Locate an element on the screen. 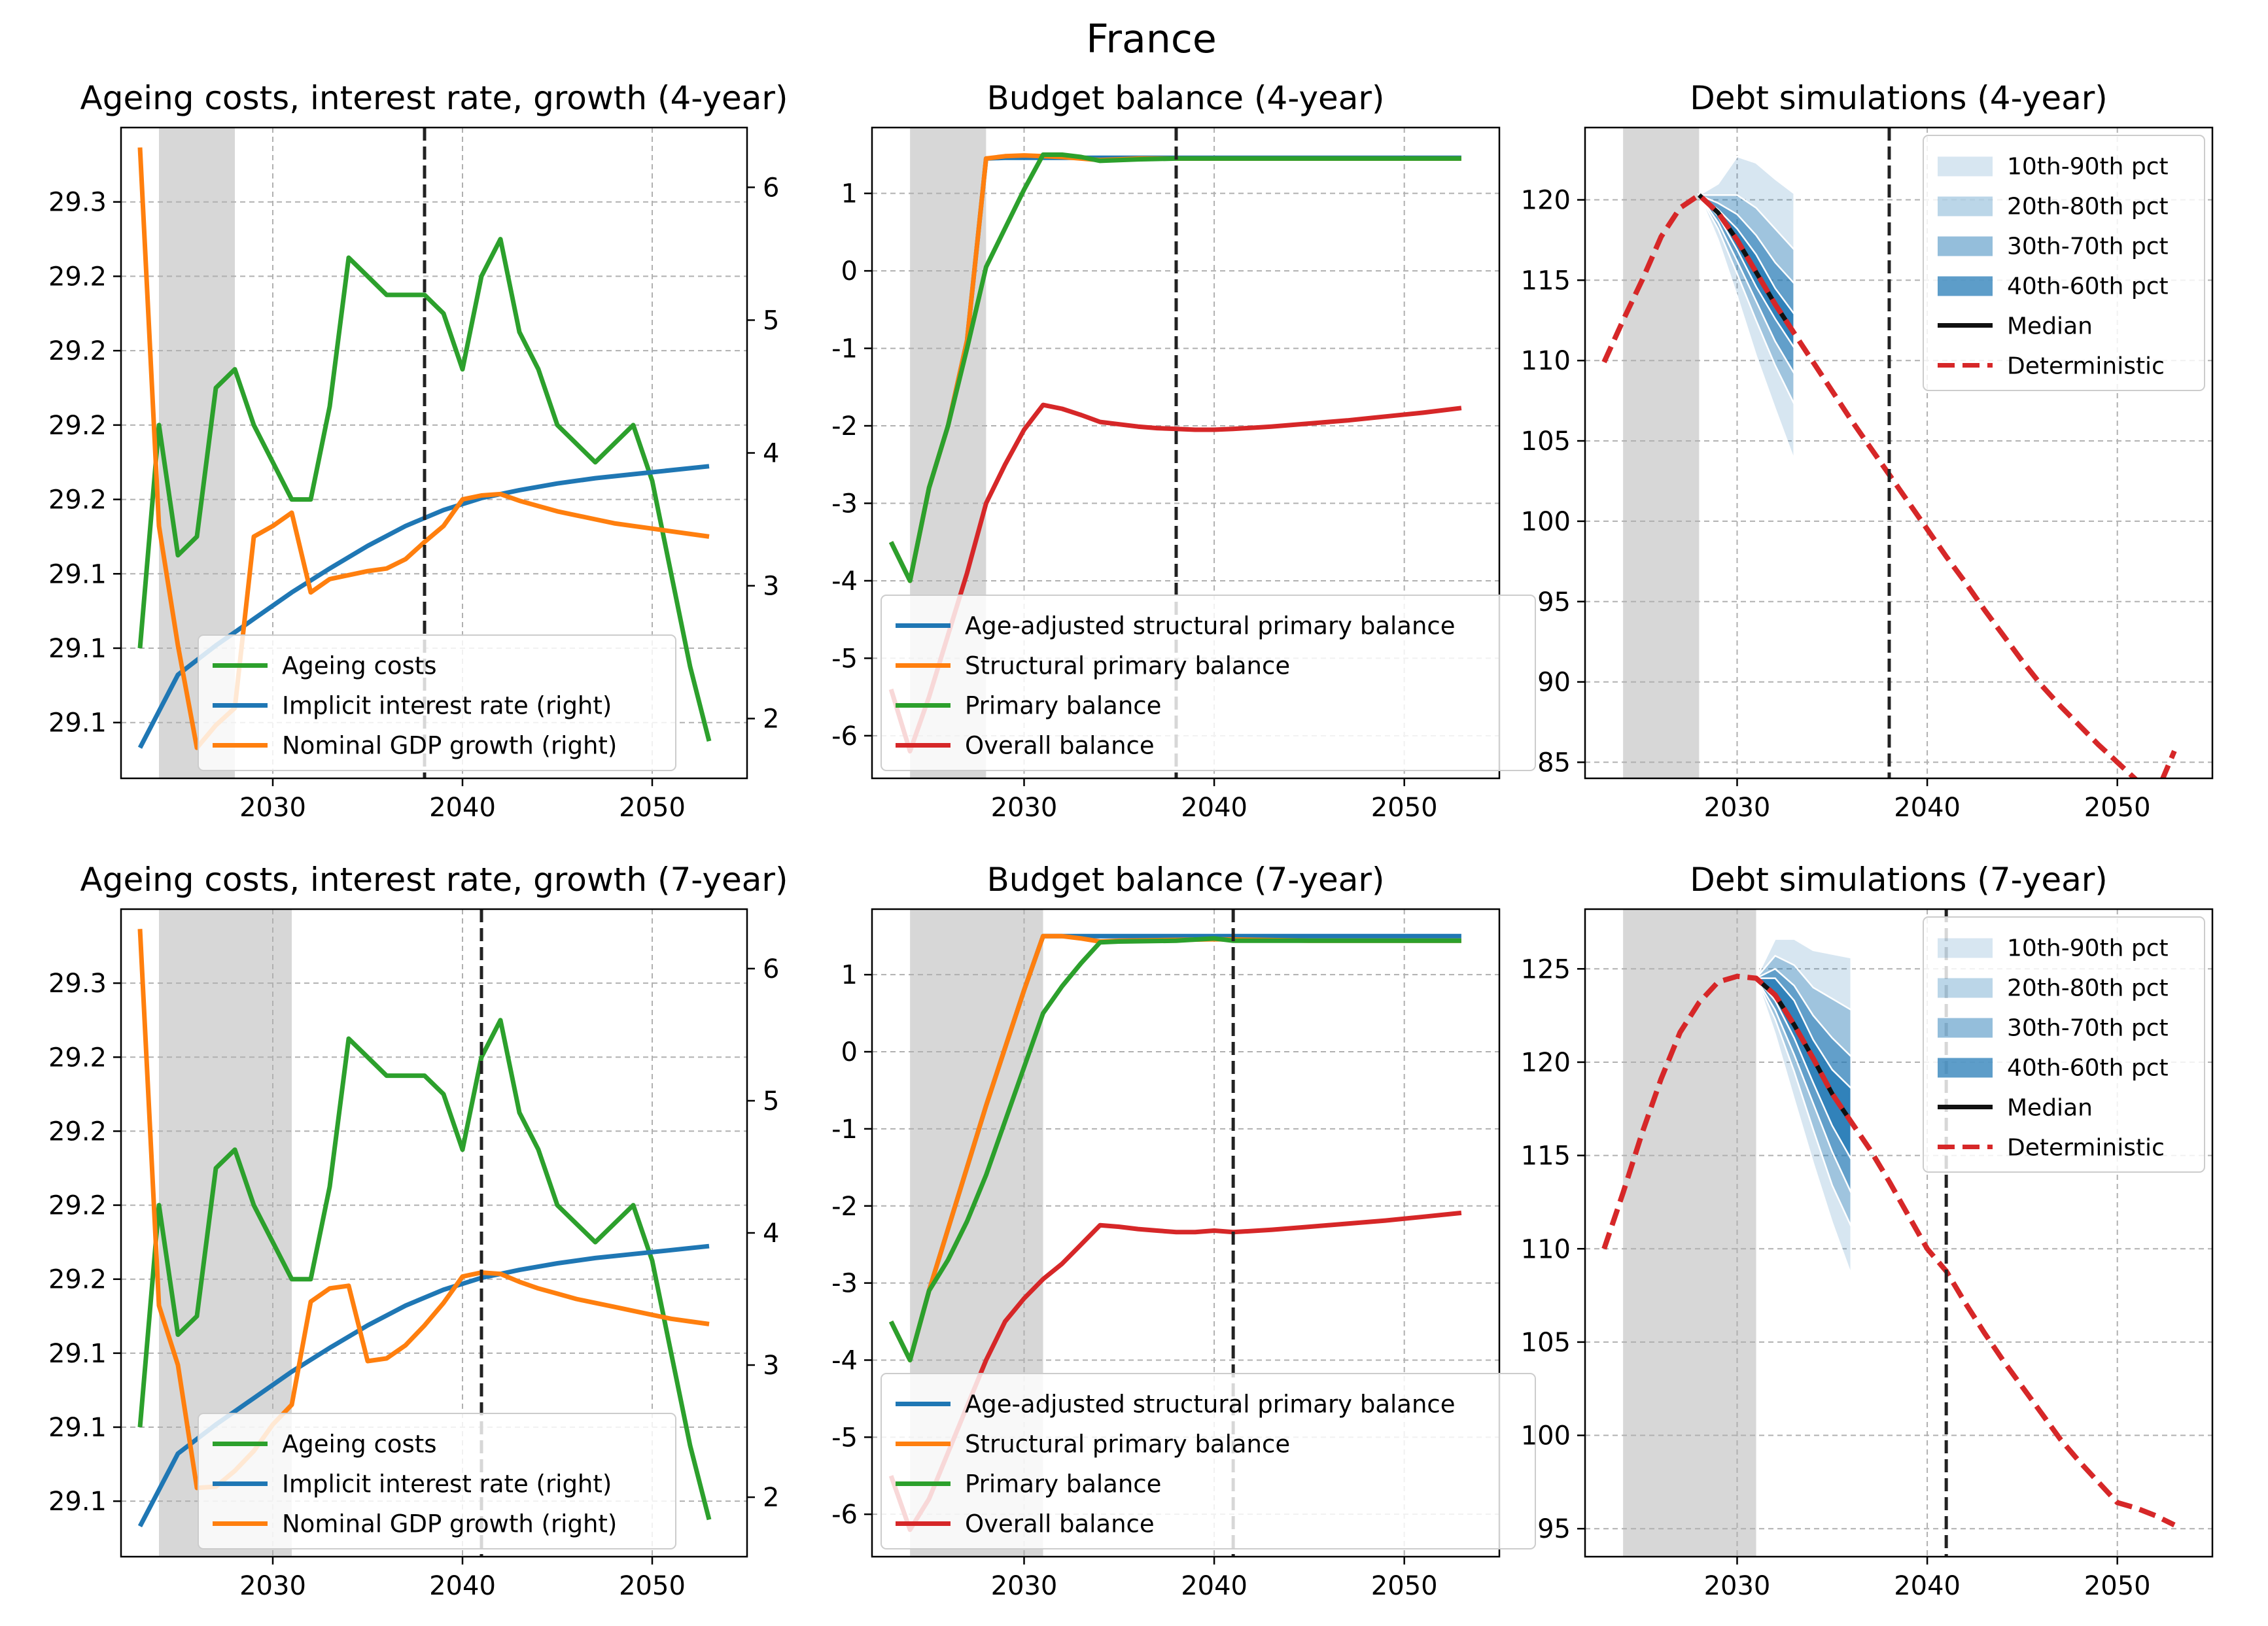 This screenshot has height=1626, width=2268. chart-title: Debt simulations (4-year) is located at coordinates (1899, 98).